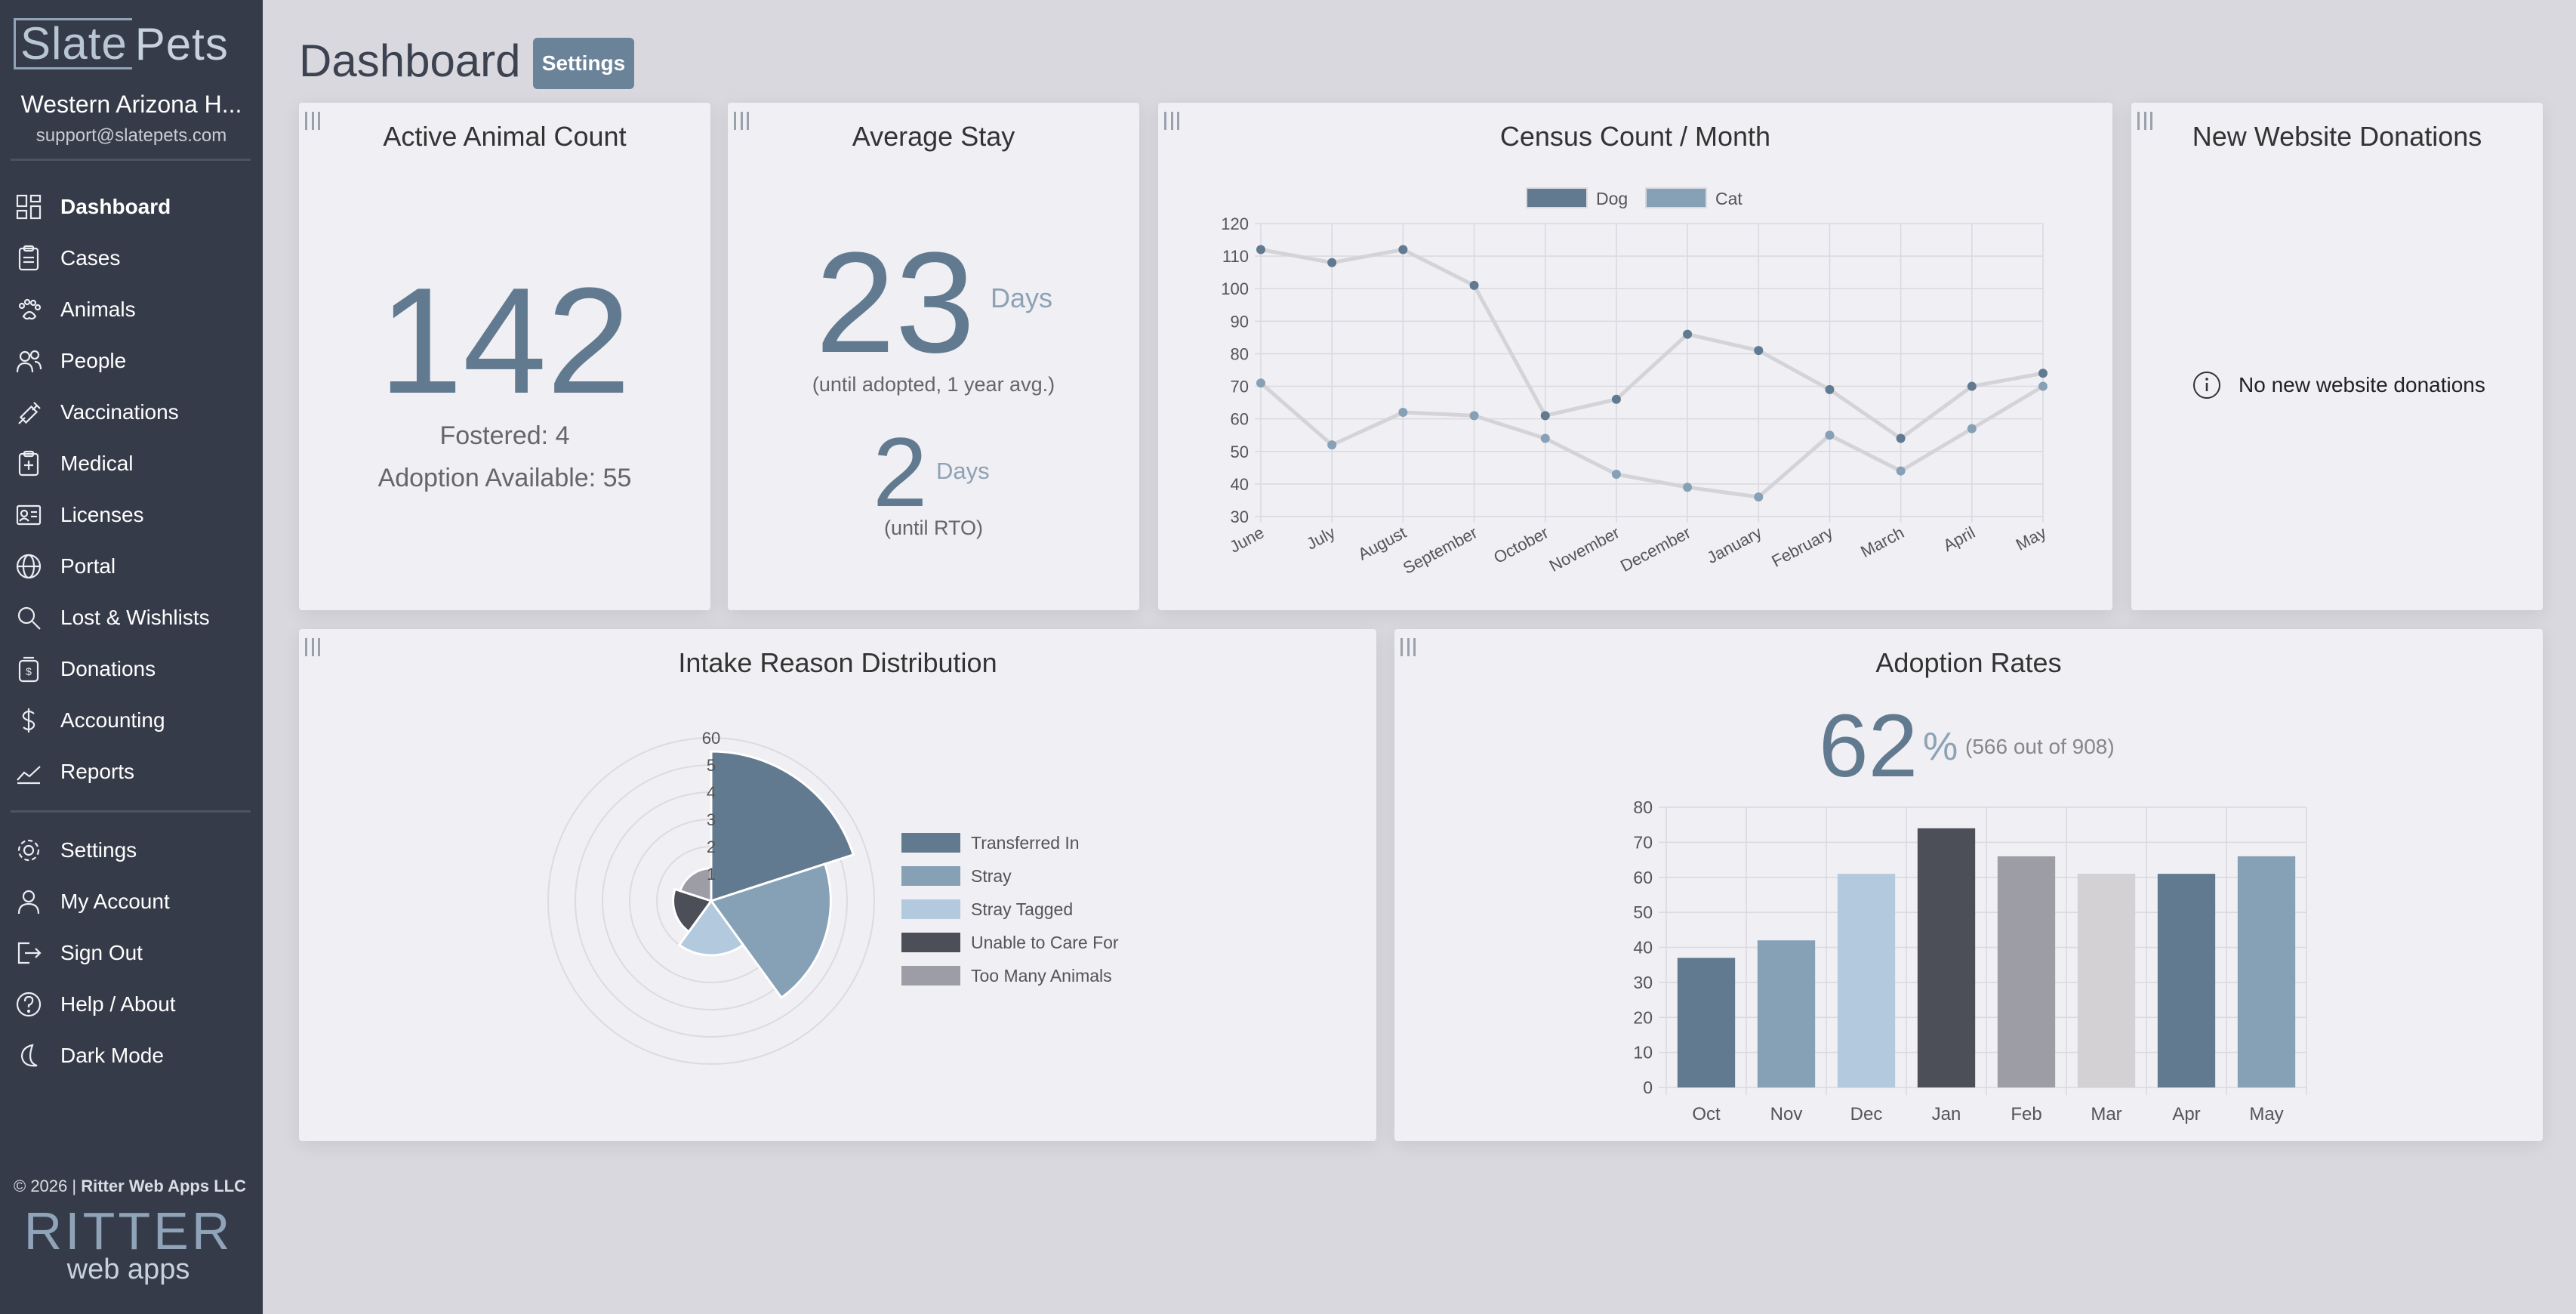 This screenshot has width=2576, height=1314. Describe the element at coordinates (29, 412) in the screenshot. I see `syringe-icon` at that location.